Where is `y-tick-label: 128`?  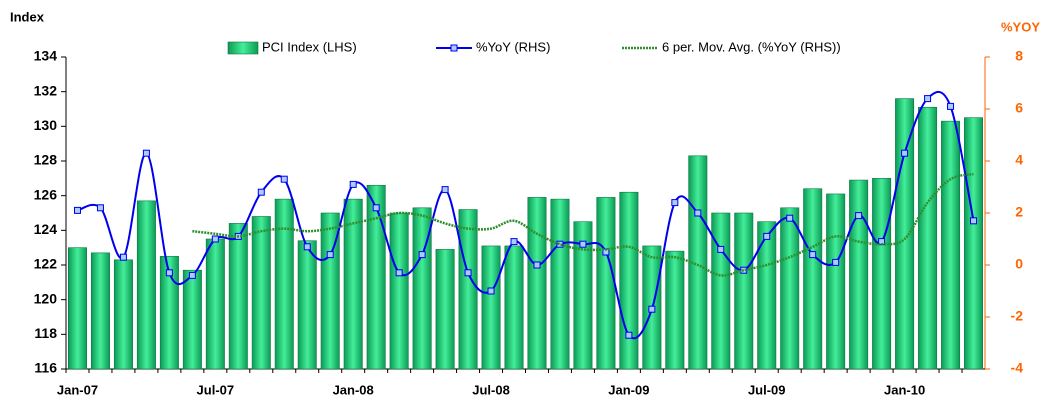 y-tick-label: 128 is located at coordinates (46, 160).